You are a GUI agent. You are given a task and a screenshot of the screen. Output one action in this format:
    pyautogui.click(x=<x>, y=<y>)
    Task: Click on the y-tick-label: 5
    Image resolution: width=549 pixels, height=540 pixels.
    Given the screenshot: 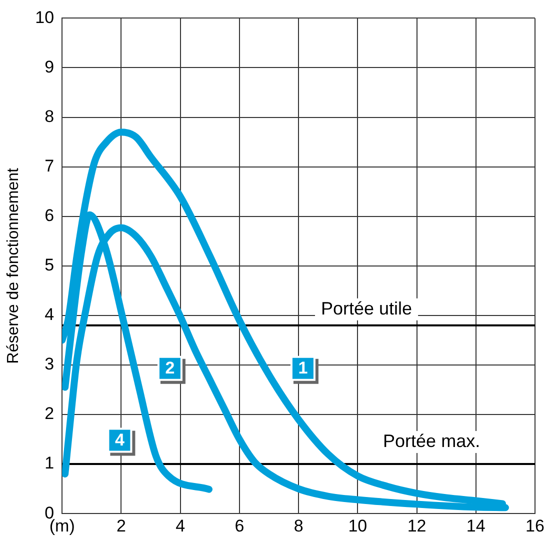 What is the action you would take?
    pyautogui.click(x=49, y=265)
    